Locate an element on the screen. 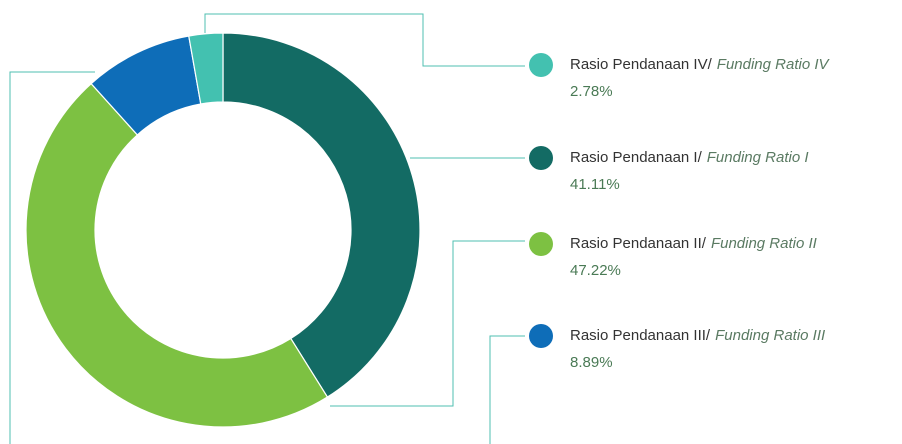 This screenshot has height=444, width=902. legend-translation: Funding Ratio IV is located at coordinates (774, 64).